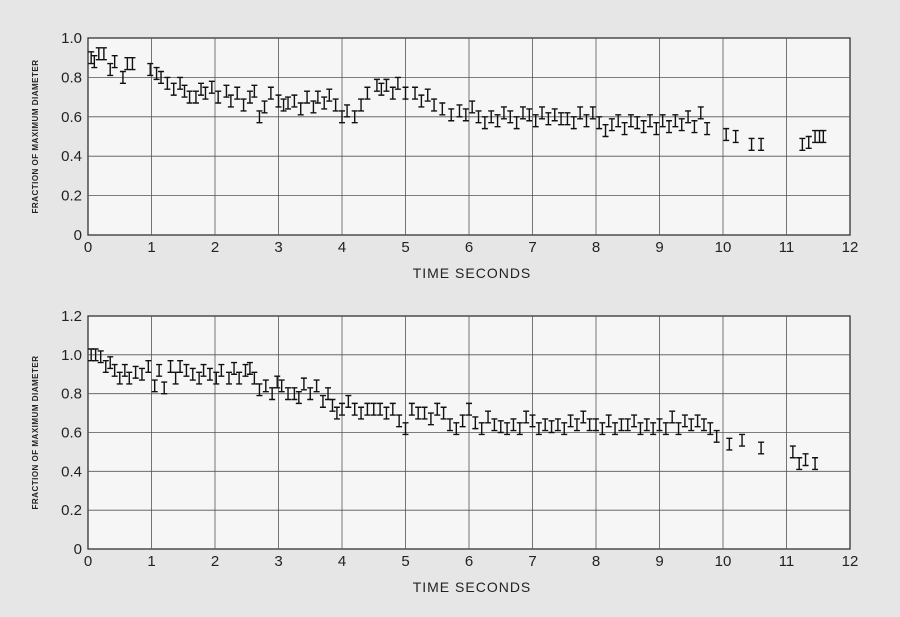 The image size is (900, 617). Describe the element at coordinates (723, 247) in the screenshot. I see `x-tick-label: 10` at that location.